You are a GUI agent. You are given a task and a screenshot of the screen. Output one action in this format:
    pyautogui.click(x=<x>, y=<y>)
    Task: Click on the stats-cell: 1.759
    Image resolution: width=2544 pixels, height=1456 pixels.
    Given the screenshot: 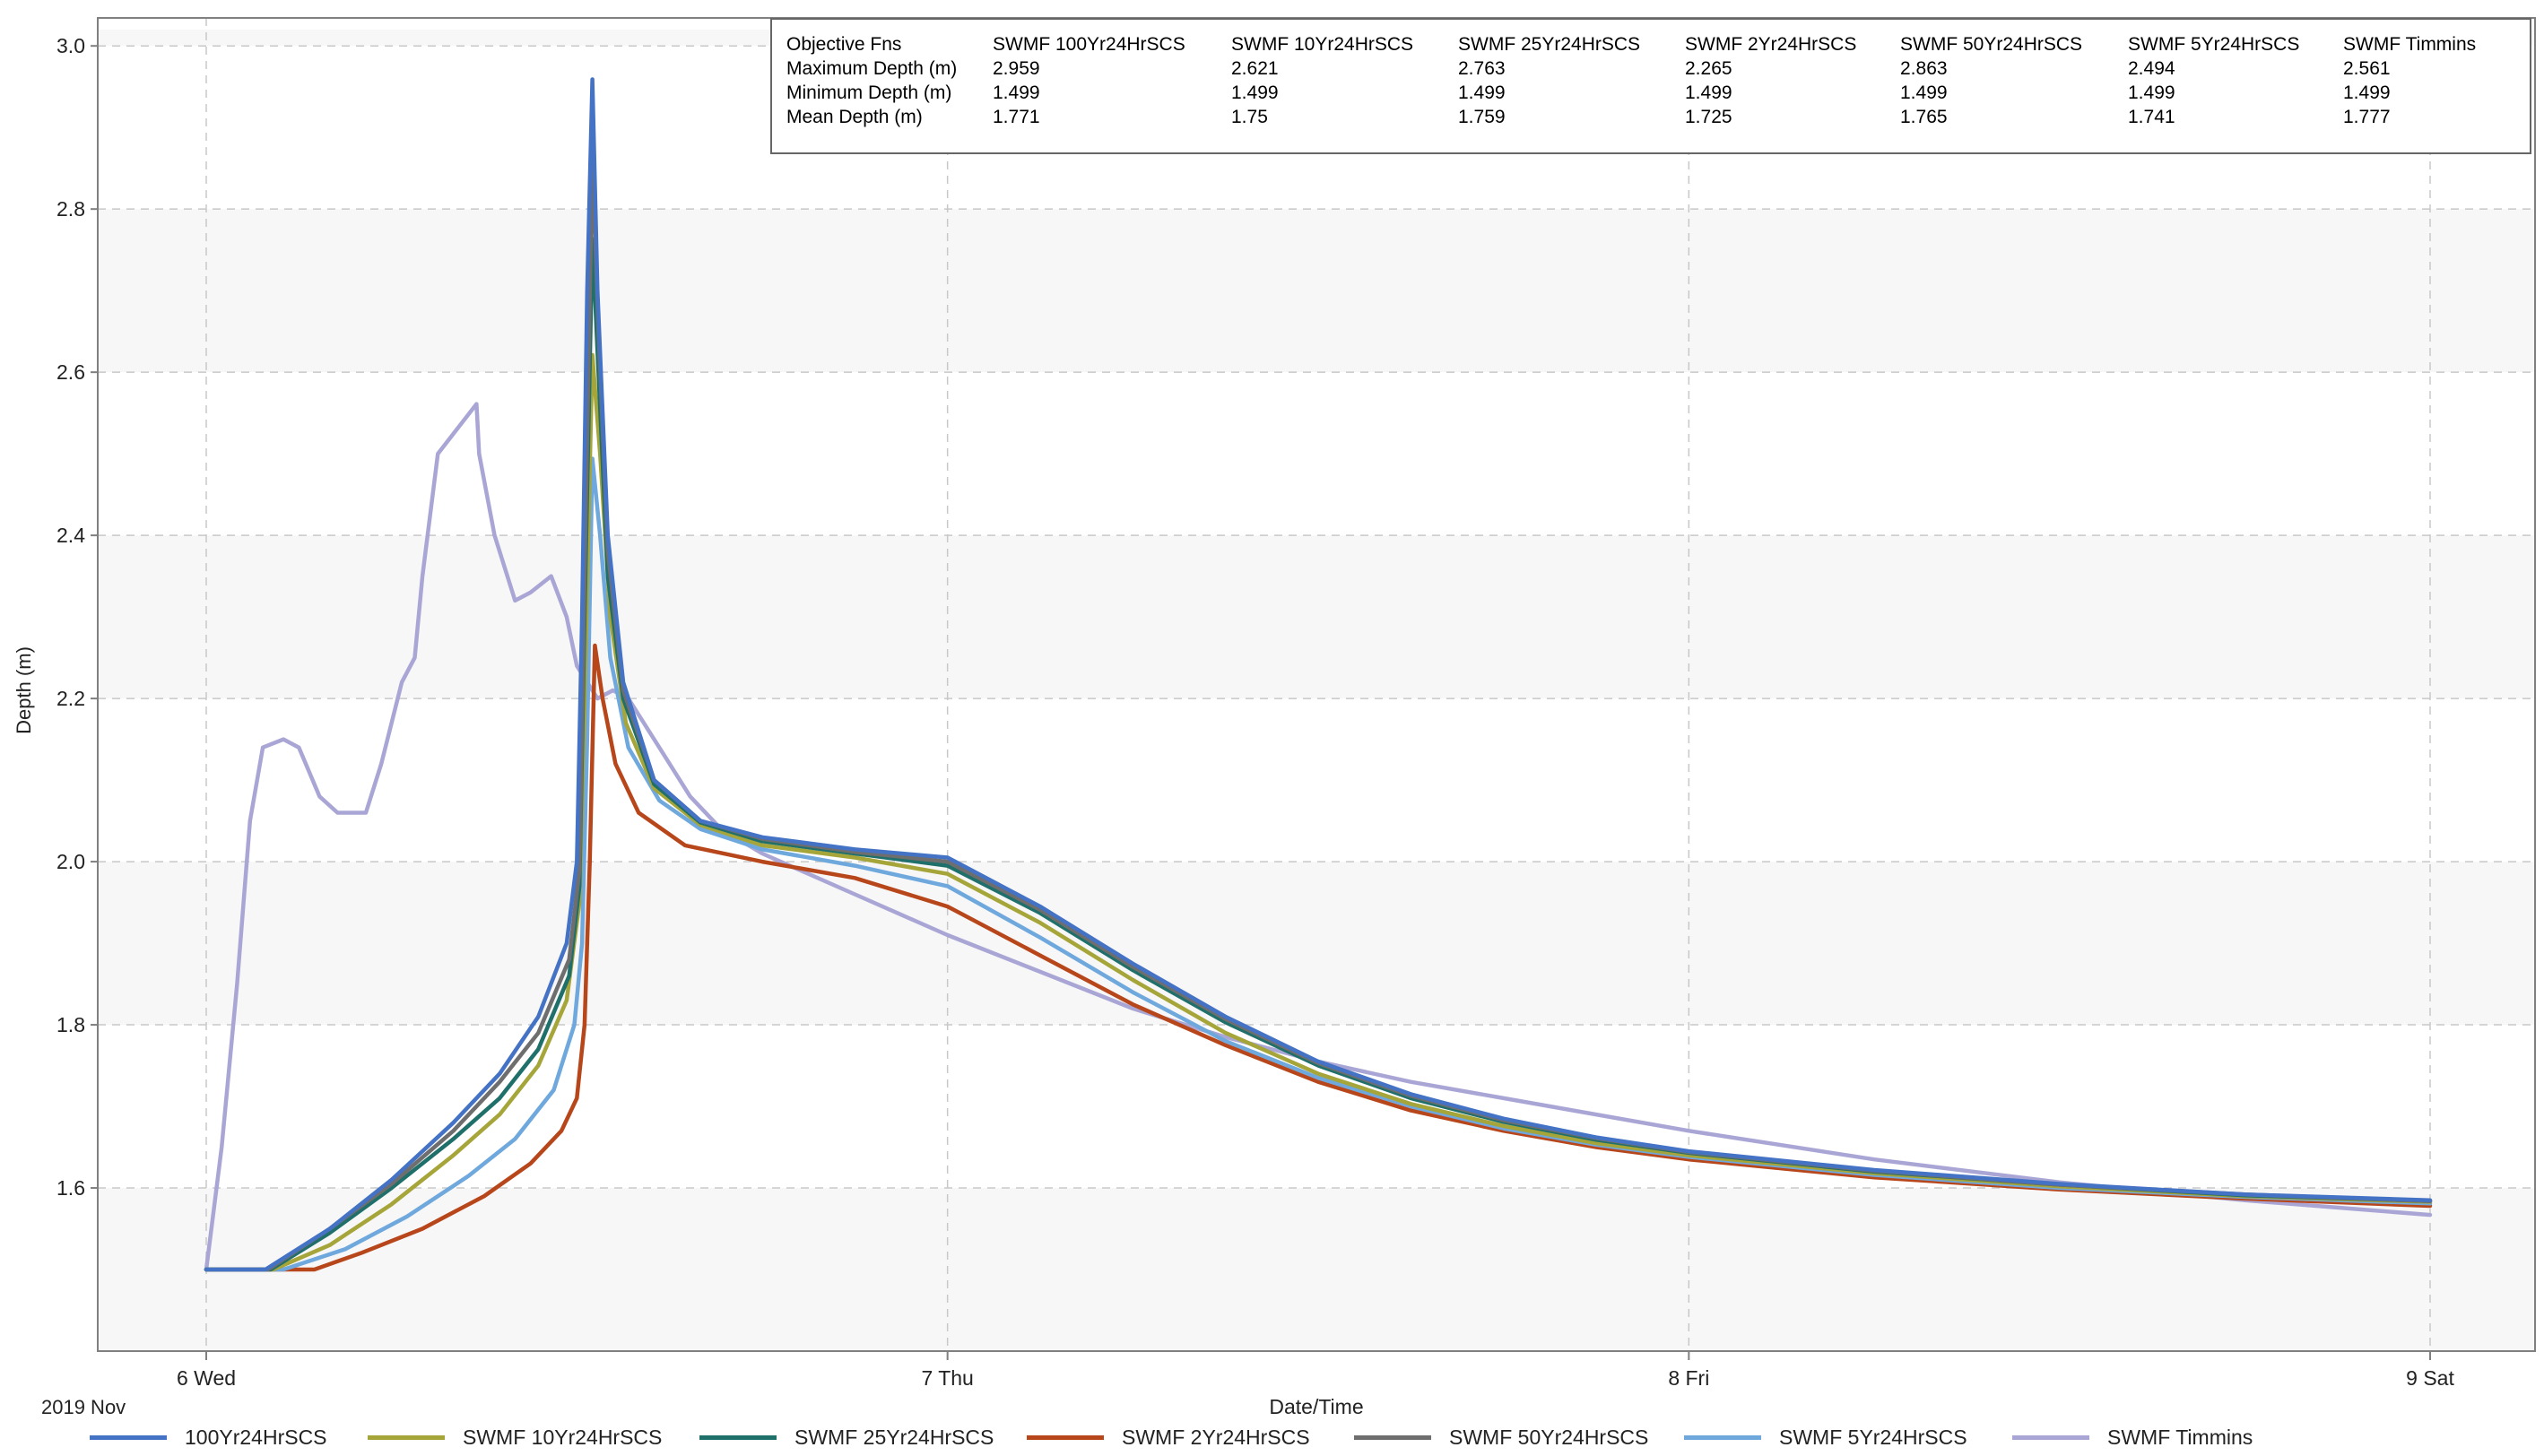 What is the action you would take?
    pyautogui.click(x=1482, y=117)
    